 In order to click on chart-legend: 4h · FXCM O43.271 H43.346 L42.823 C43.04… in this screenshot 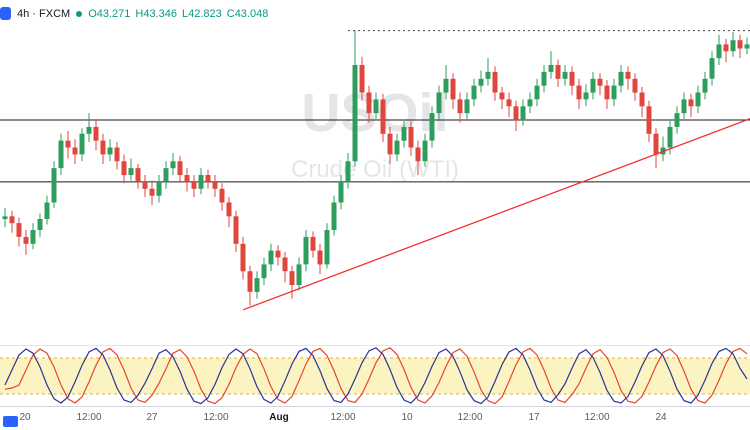, I will do `click(134, 13)`.